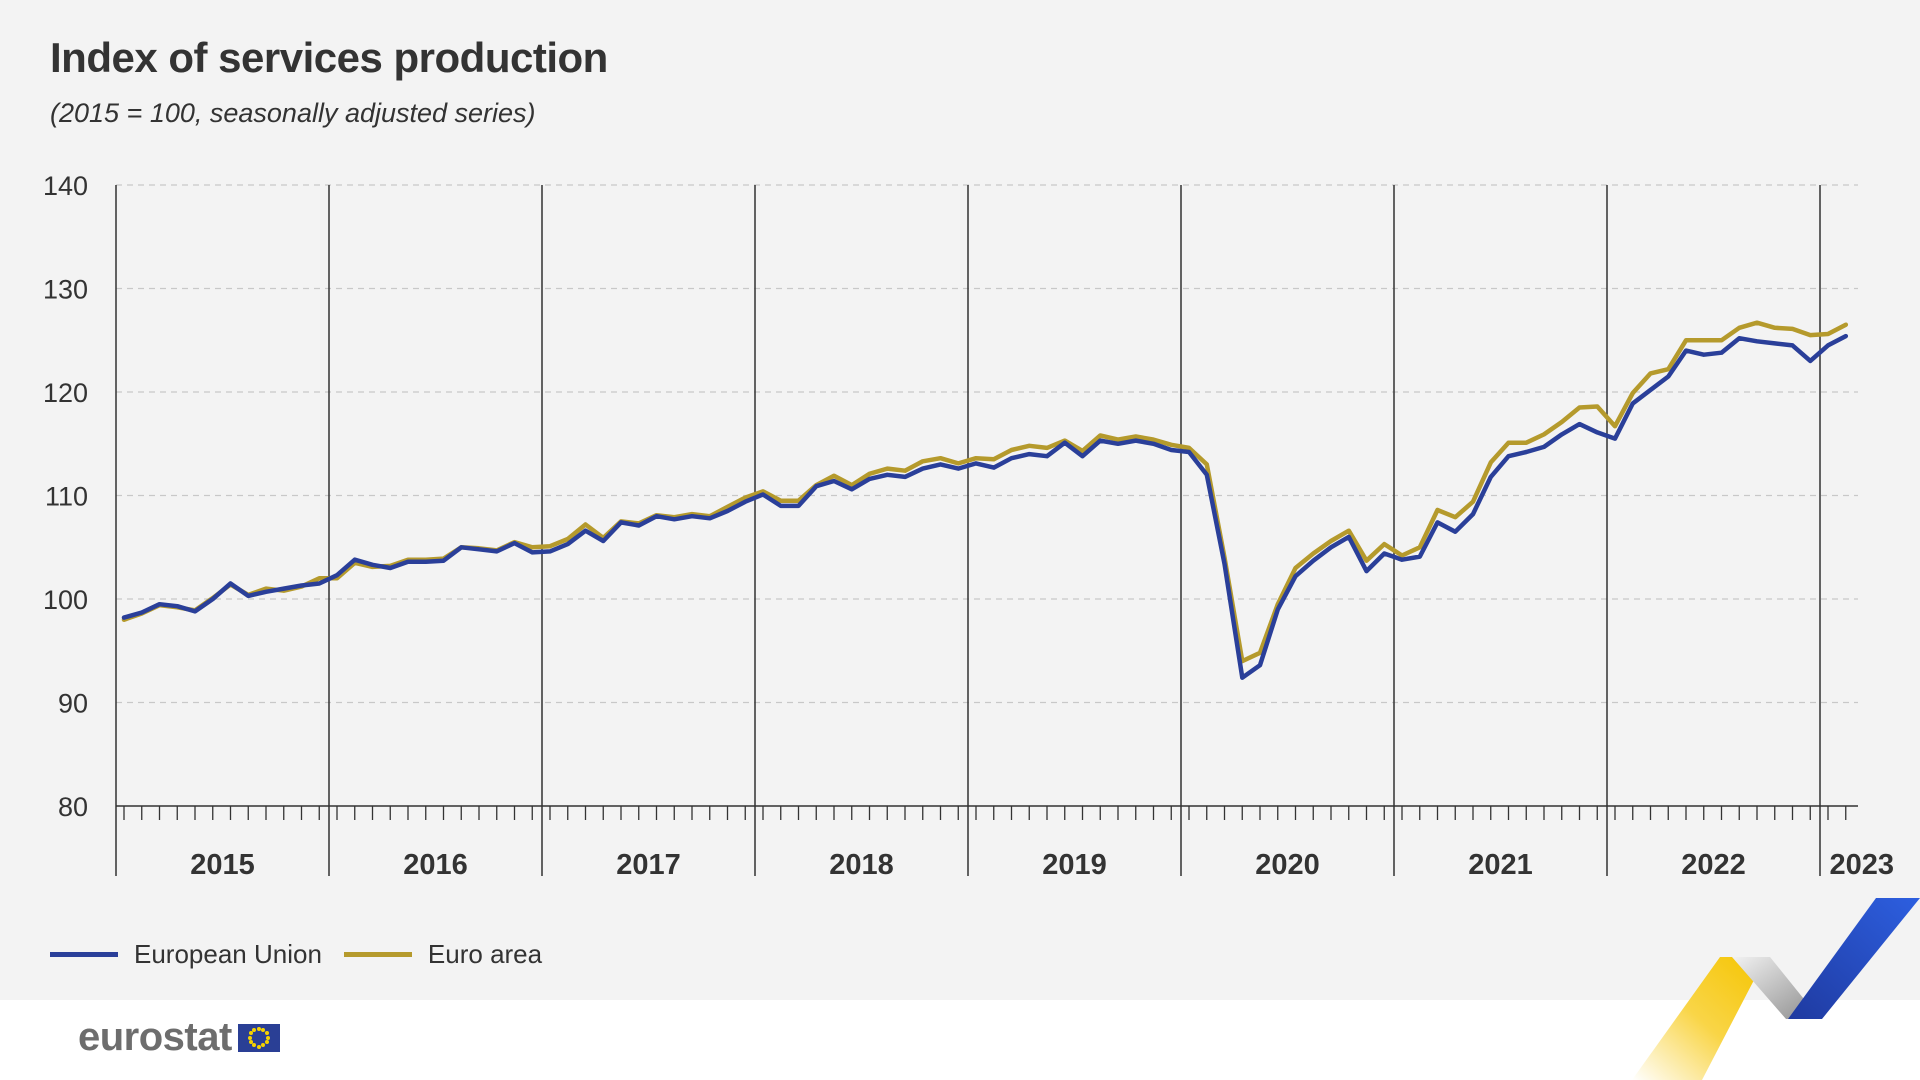  I want to click on x-year-label-2019: 2019, so click(1074, 865).